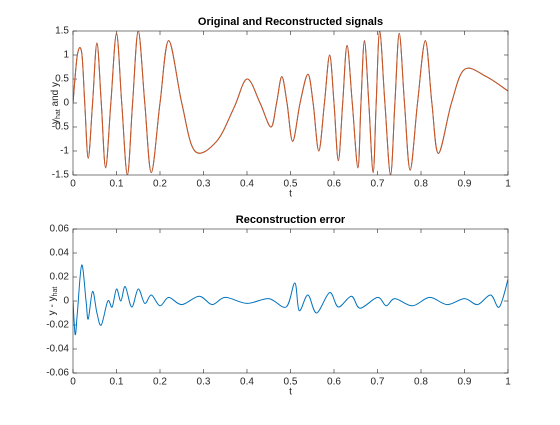 The width and height of the screenshot is (560, 425). What do you see at coordinates (55, 95) in the screenshot?
I see `y-label-rest: and y` at bounding box center [55, 95].